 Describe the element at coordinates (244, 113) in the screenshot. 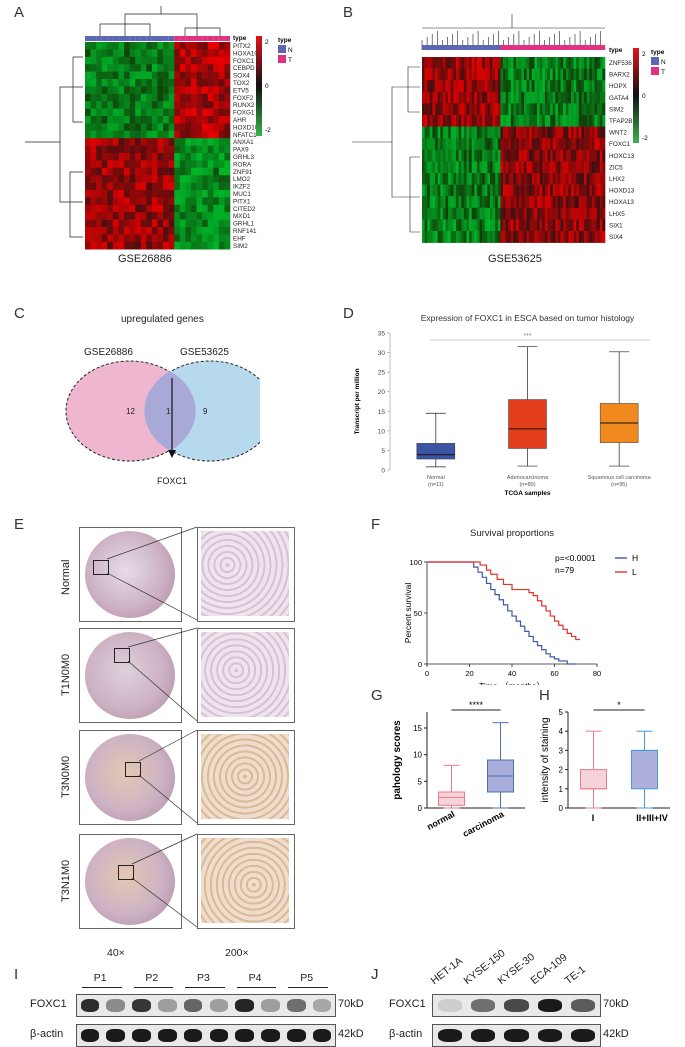

I see `gene-label: FOXG1` at that location.